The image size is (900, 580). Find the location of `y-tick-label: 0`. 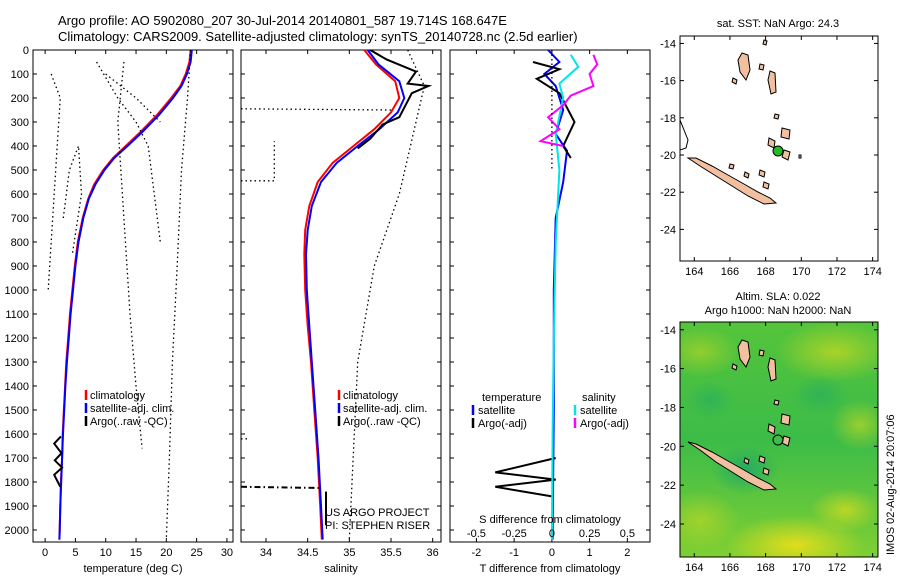

y-tick-label: 0 is located at coordinates (26, 51).